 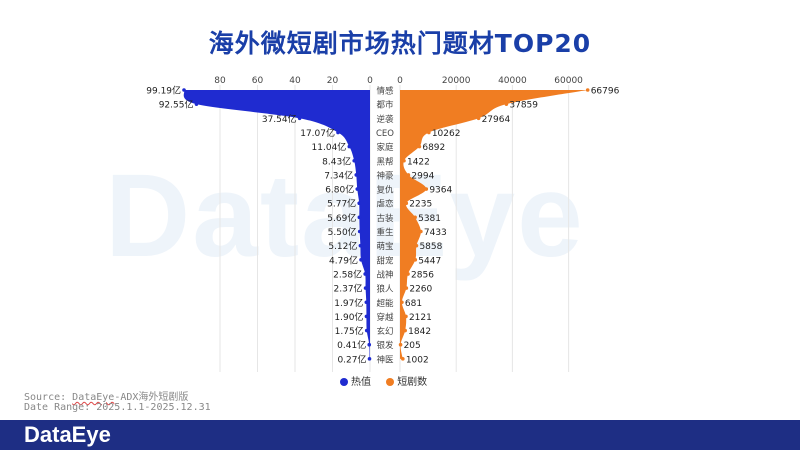 I want to click on legend-dot-count, so click(x=390, y=382).